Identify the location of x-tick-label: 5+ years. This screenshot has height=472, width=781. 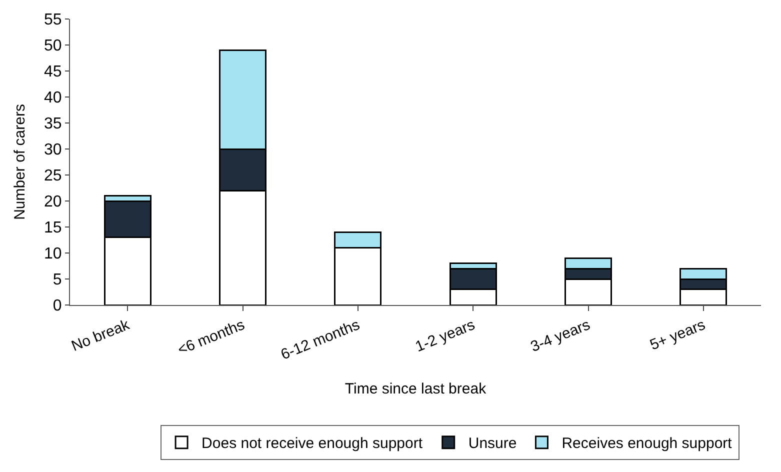
(678, 335).